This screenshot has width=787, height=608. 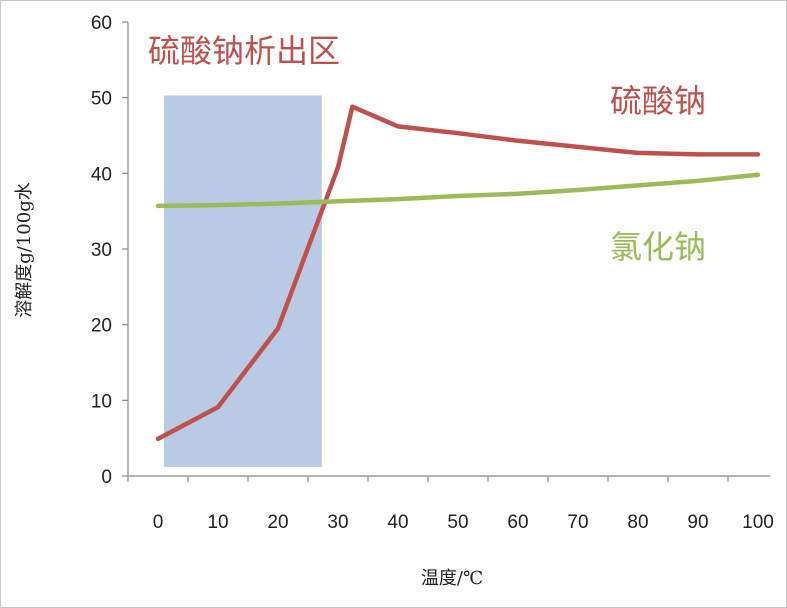 I want to click on sodium-chloride-line, so click(x=458, y=190).